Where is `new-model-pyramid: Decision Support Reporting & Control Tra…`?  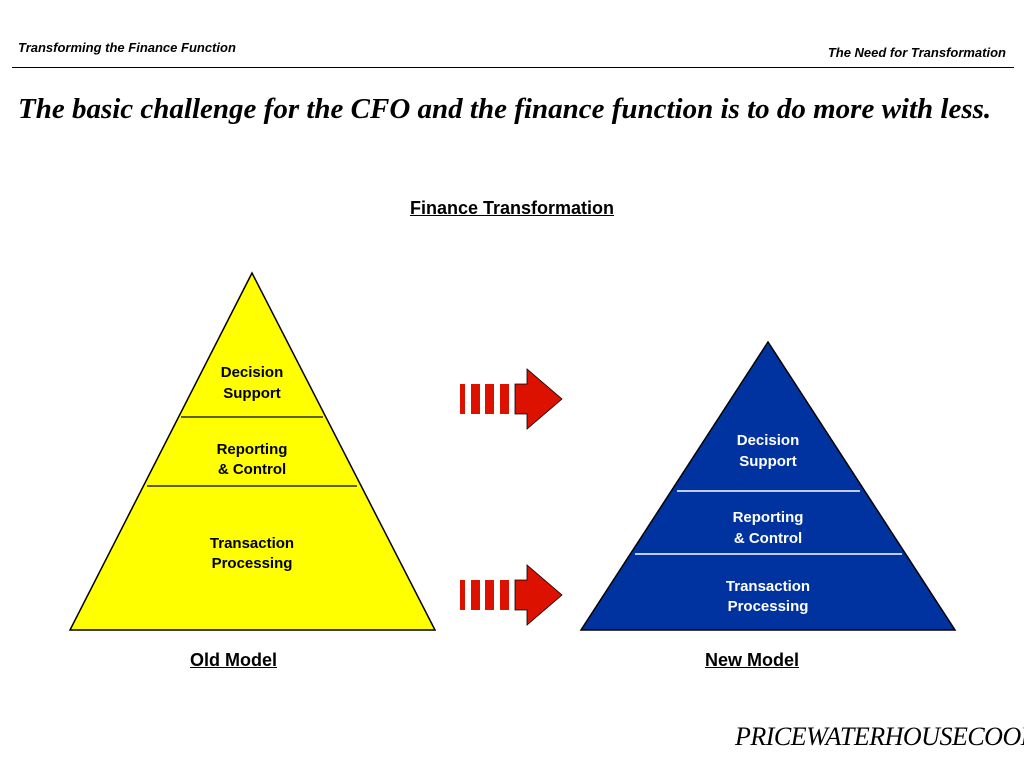
new-model-pyramid: Decision Support Reporting & Control Tra… is located at coordinates (768, 485).